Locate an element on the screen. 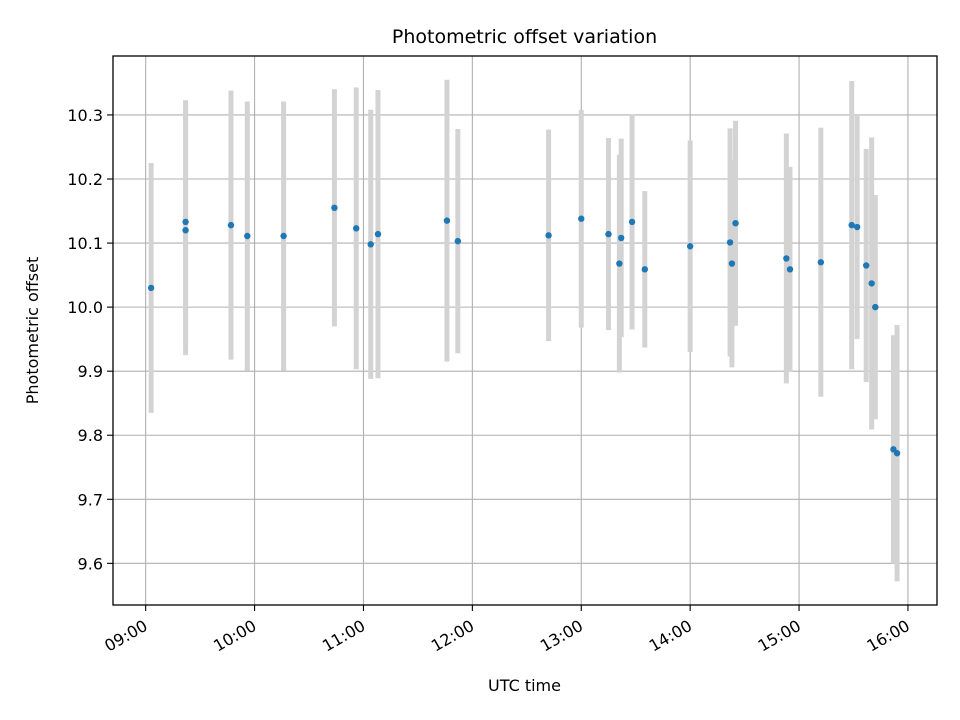 This screenshot has width=960, height=720. x-tick-label: 11:00 is located at coordinates (343, 636).